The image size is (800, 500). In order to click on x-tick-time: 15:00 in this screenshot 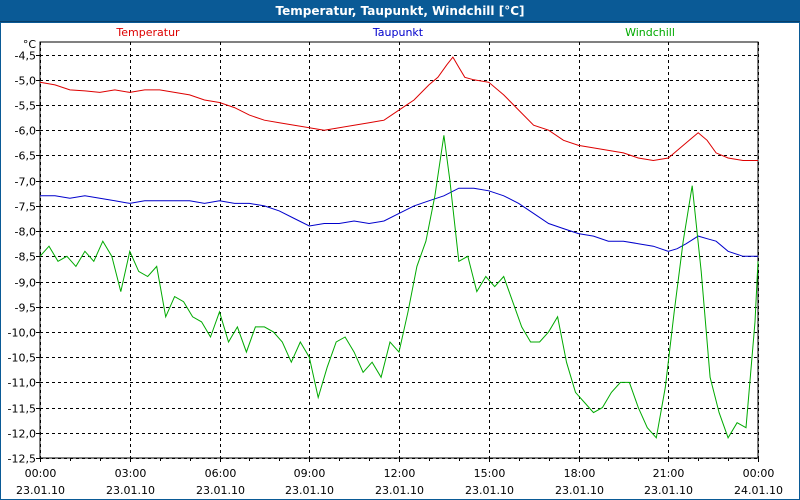, I will do `click(490, 473)`.